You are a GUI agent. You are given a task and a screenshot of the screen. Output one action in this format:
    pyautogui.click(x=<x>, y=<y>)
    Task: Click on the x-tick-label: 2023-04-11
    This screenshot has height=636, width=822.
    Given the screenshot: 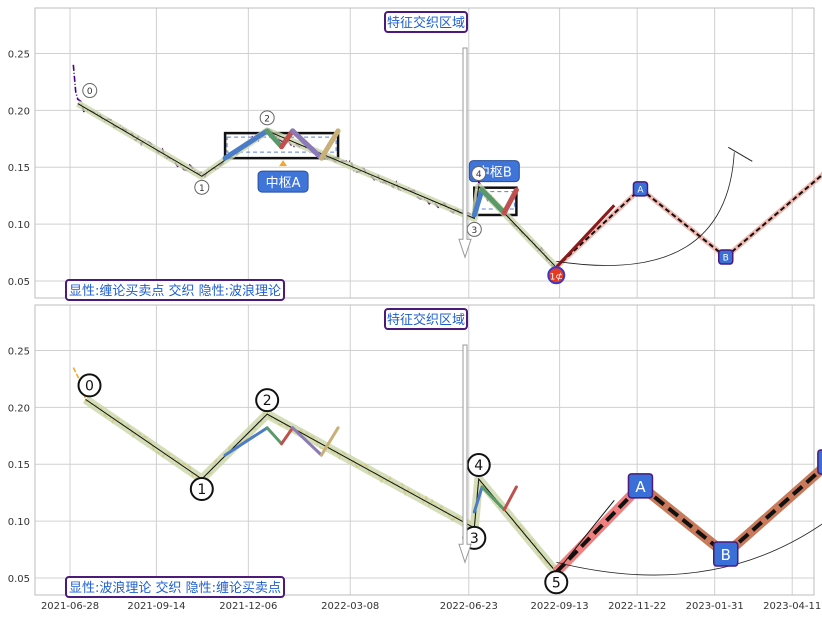 What is the action you would take?
    pyautogui.click(x=792, y=606)
    